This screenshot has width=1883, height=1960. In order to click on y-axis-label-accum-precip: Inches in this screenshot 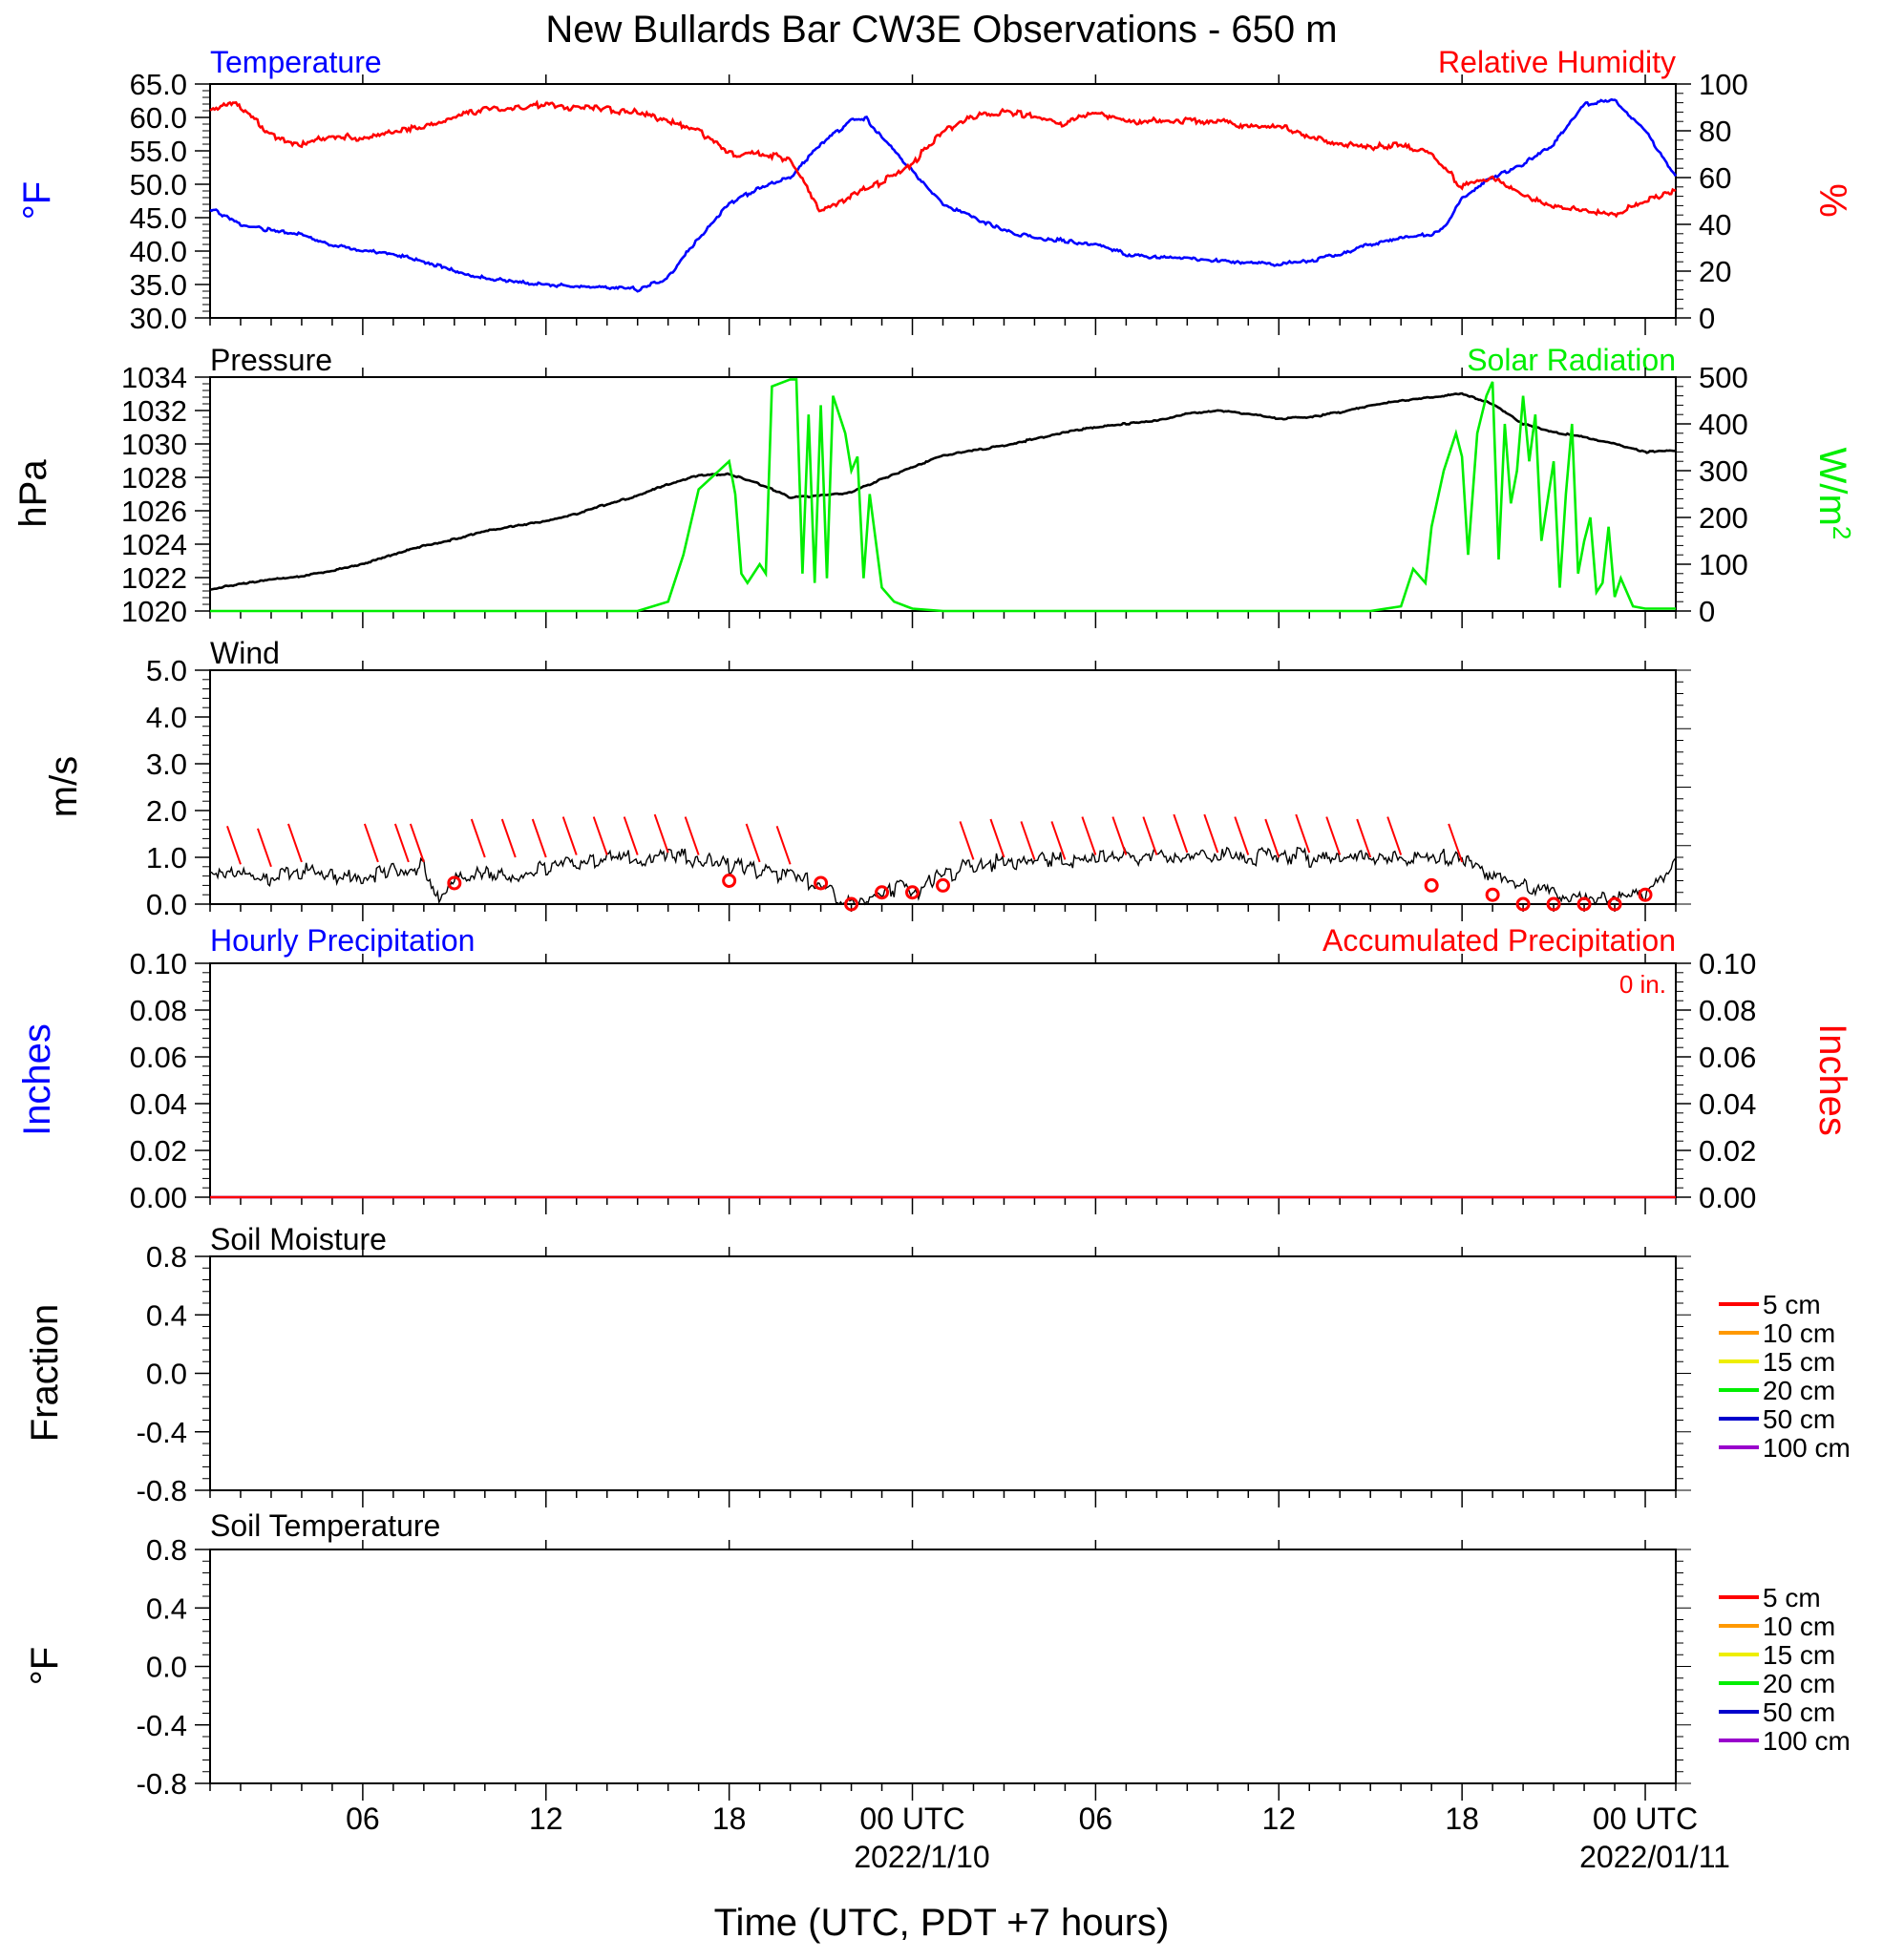, I will do `click(1832, 1079)`.